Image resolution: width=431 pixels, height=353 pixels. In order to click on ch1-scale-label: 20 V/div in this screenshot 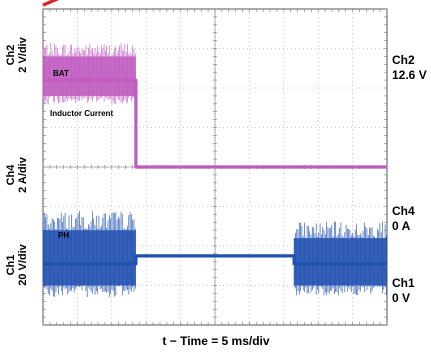, I will do `click(23, 264)`.